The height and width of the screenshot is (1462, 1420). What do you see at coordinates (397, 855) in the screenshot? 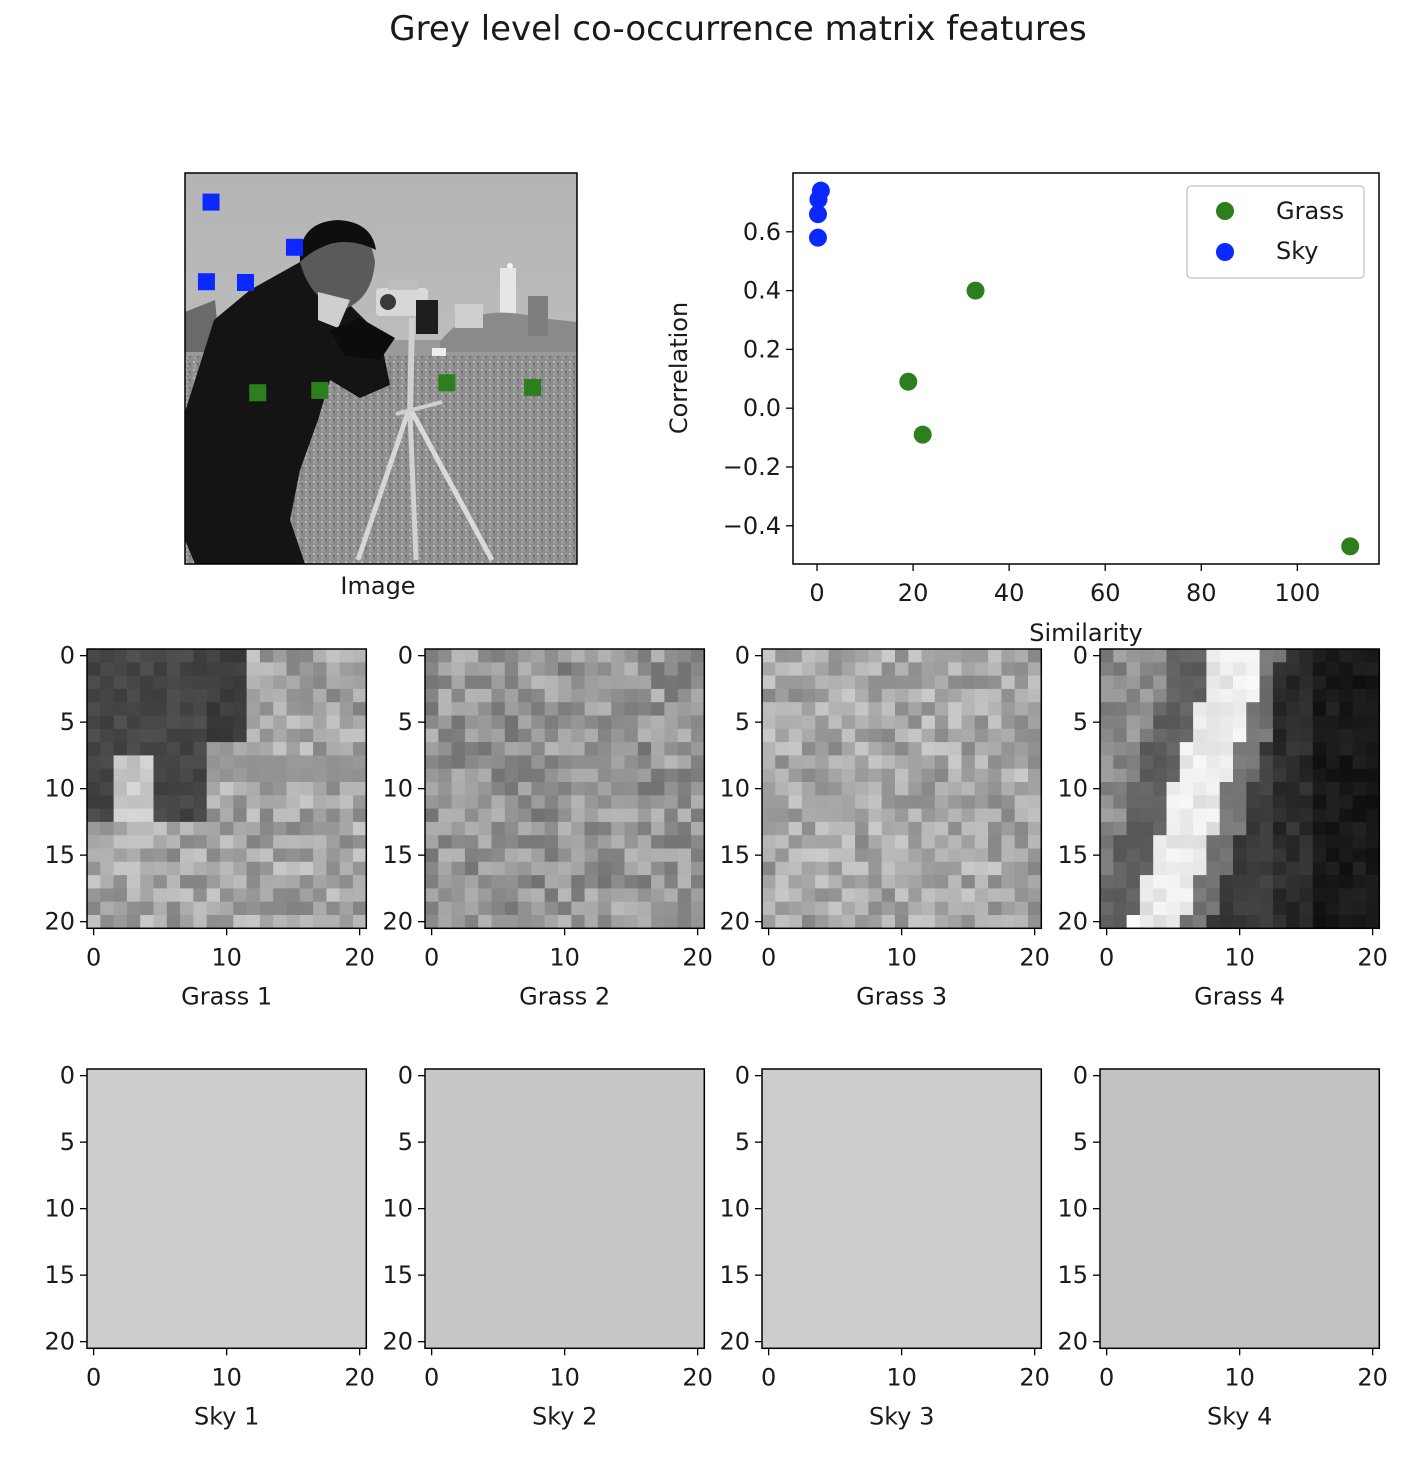
I see `grass-patch-2-ytick-label-3: 15` at bounding box center [397, 855].